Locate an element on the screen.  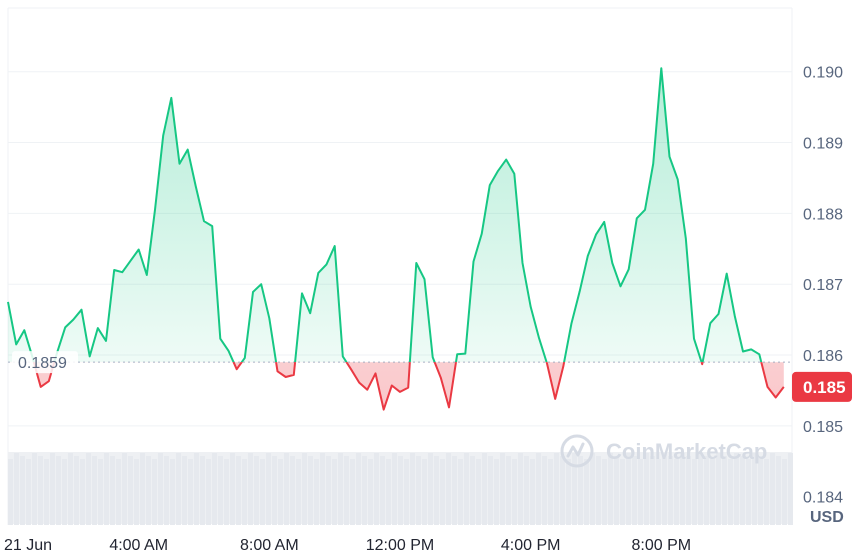
x-tick-label: 12:00 PM is located at coordinates (400, 545).